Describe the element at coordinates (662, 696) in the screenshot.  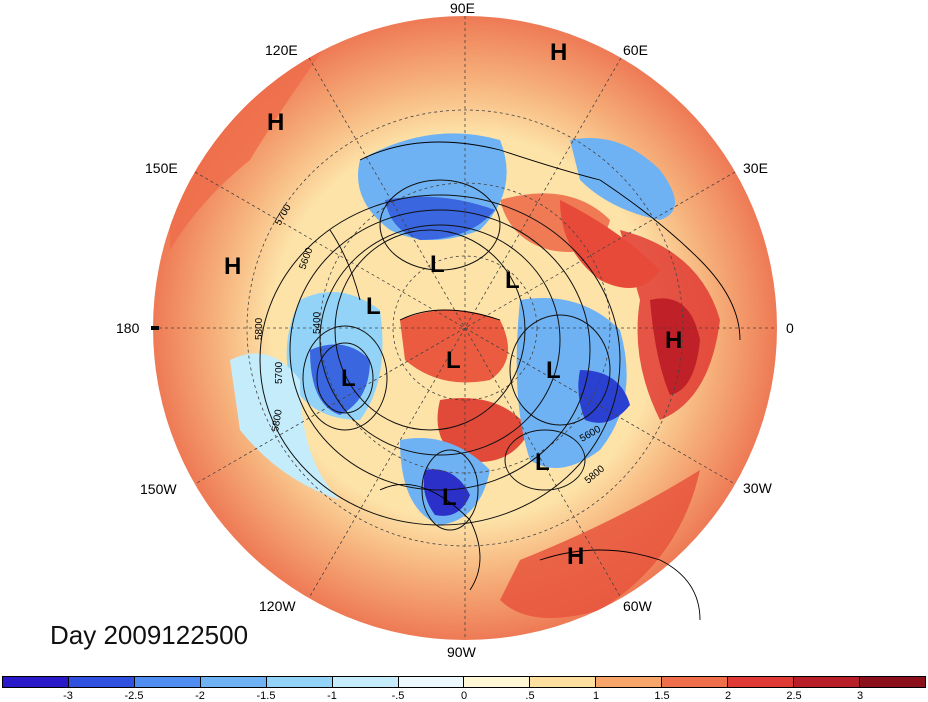
I see `colorbar-tick: 1.5` at that location.